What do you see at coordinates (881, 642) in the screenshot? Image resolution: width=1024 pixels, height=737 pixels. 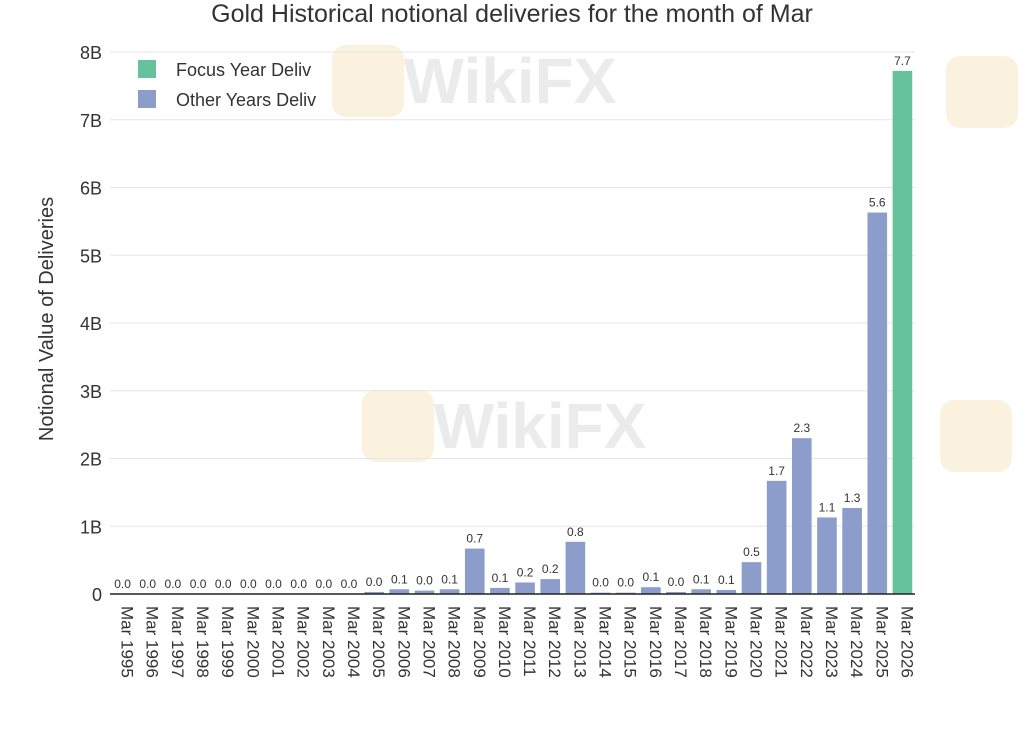 I see `x-tick-label: Mar 2025` at bounding box center [881, 642].